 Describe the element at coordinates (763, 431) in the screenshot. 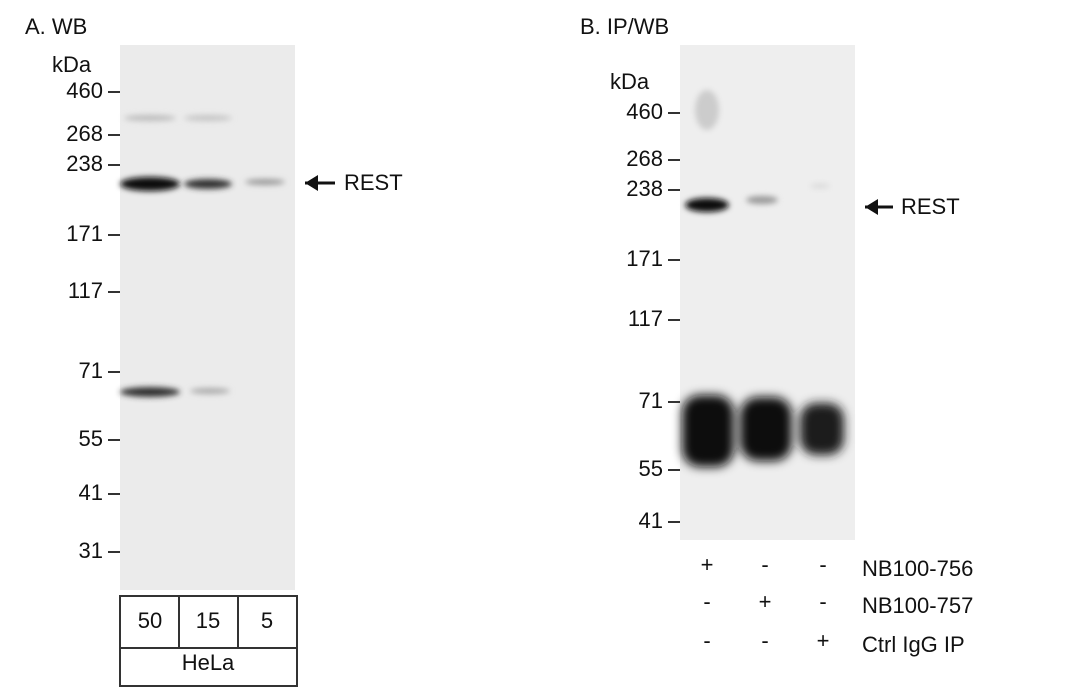

I see `heavy-bands` at that location.